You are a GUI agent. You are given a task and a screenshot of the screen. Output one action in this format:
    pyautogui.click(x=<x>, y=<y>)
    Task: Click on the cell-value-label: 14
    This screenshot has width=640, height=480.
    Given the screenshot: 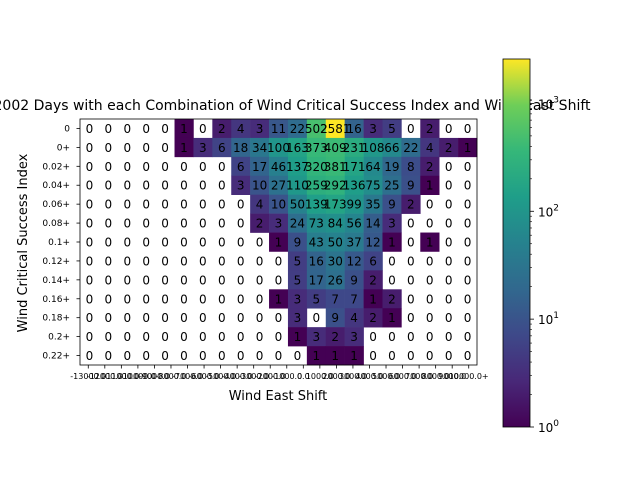 What is the action you would take?
    pyautogui.click(x=372, y=224)
    